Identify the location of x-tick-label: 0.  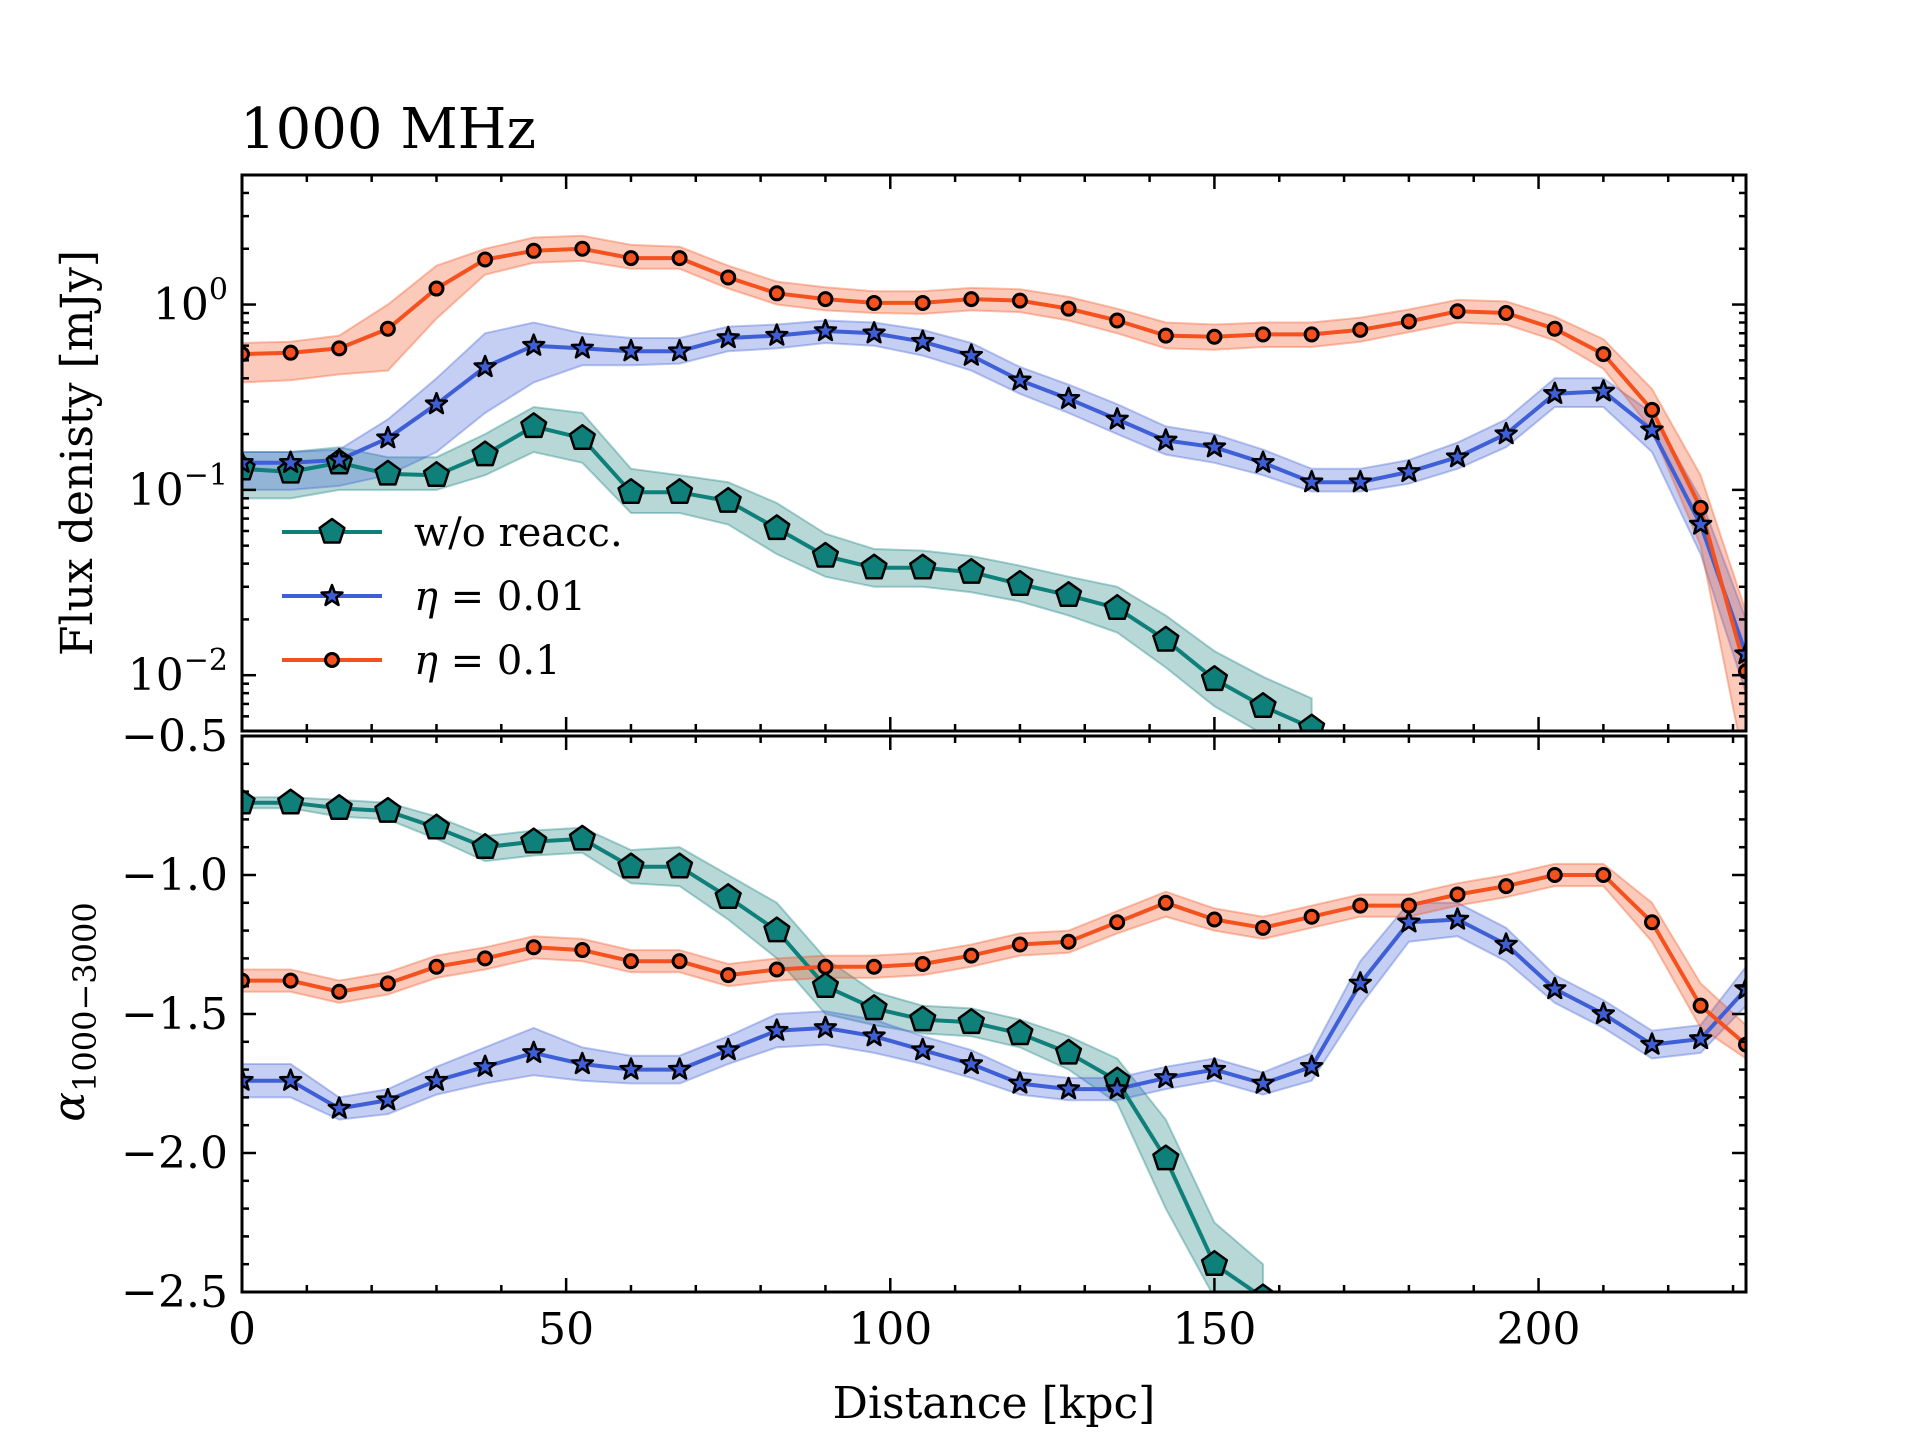
(242, 1329).